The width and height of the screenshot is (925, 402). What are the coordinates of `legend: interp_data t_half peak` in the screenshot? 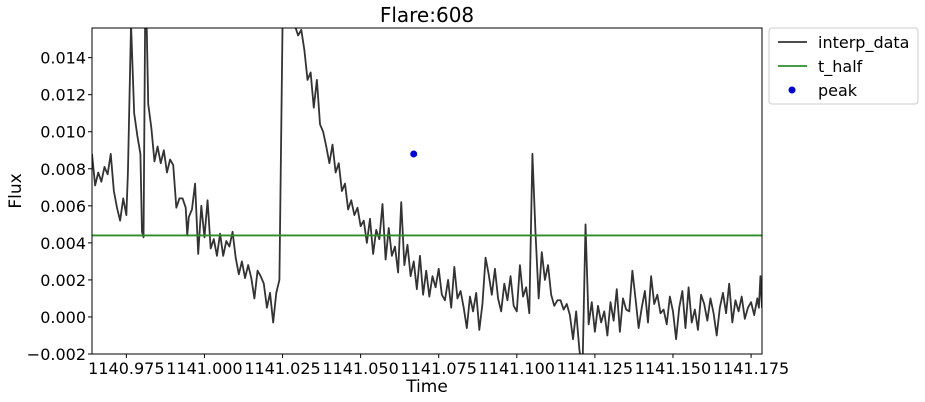 It's located at (843, 66).